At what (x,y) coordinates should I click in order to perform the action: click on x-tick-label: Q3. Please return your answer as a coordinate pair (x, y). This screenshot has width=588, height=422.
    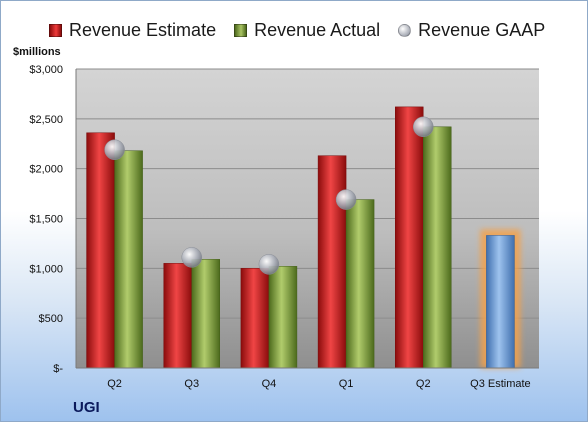
    Looking at the image, I should click on (191, 384).